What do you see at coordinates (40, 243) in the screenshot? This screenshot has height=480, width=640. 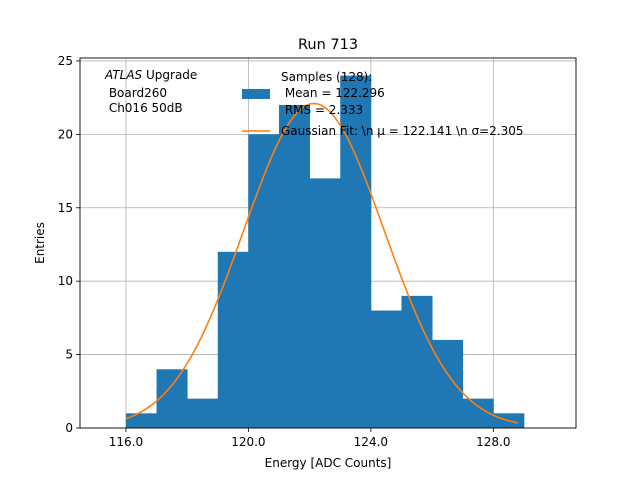 I see `y-axis-label: Entries` at bounding box center [40, 243].